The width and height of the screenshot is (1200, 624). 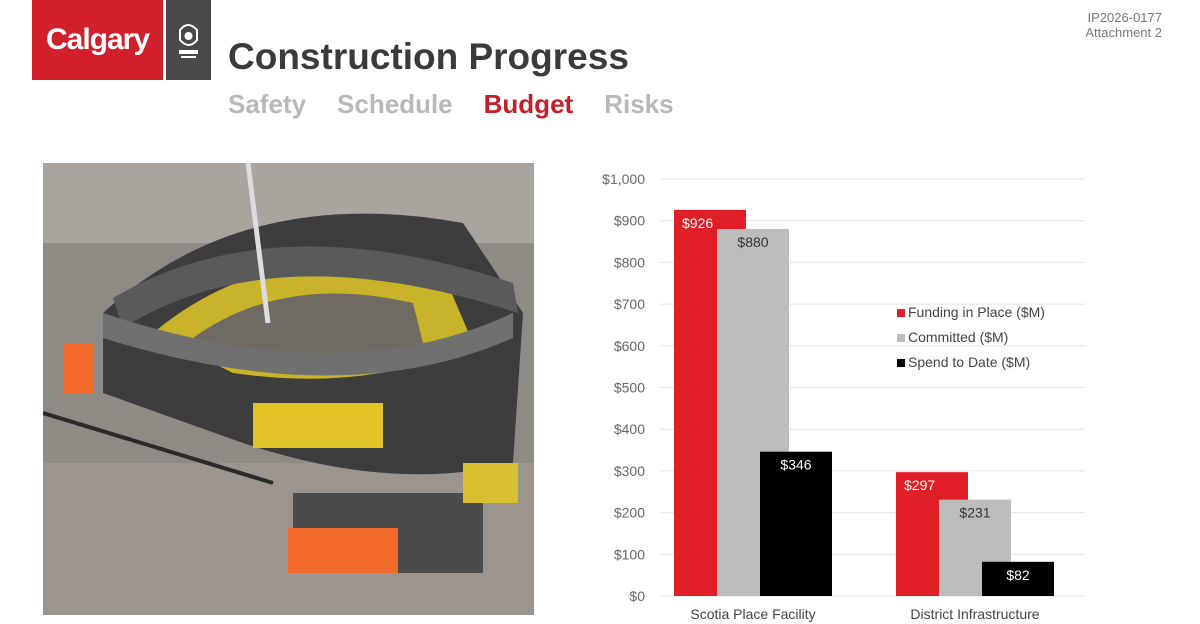 I want to click on y-tick-label: $600, so click(x=629, y=346).